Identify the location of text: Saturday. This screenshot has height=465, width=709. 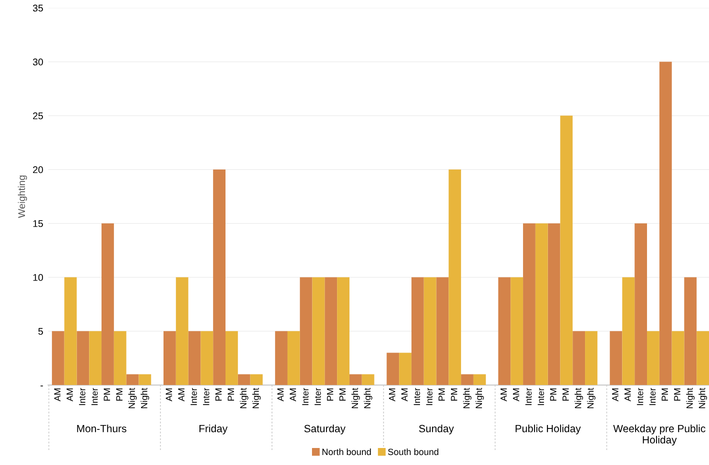
(325, 429).